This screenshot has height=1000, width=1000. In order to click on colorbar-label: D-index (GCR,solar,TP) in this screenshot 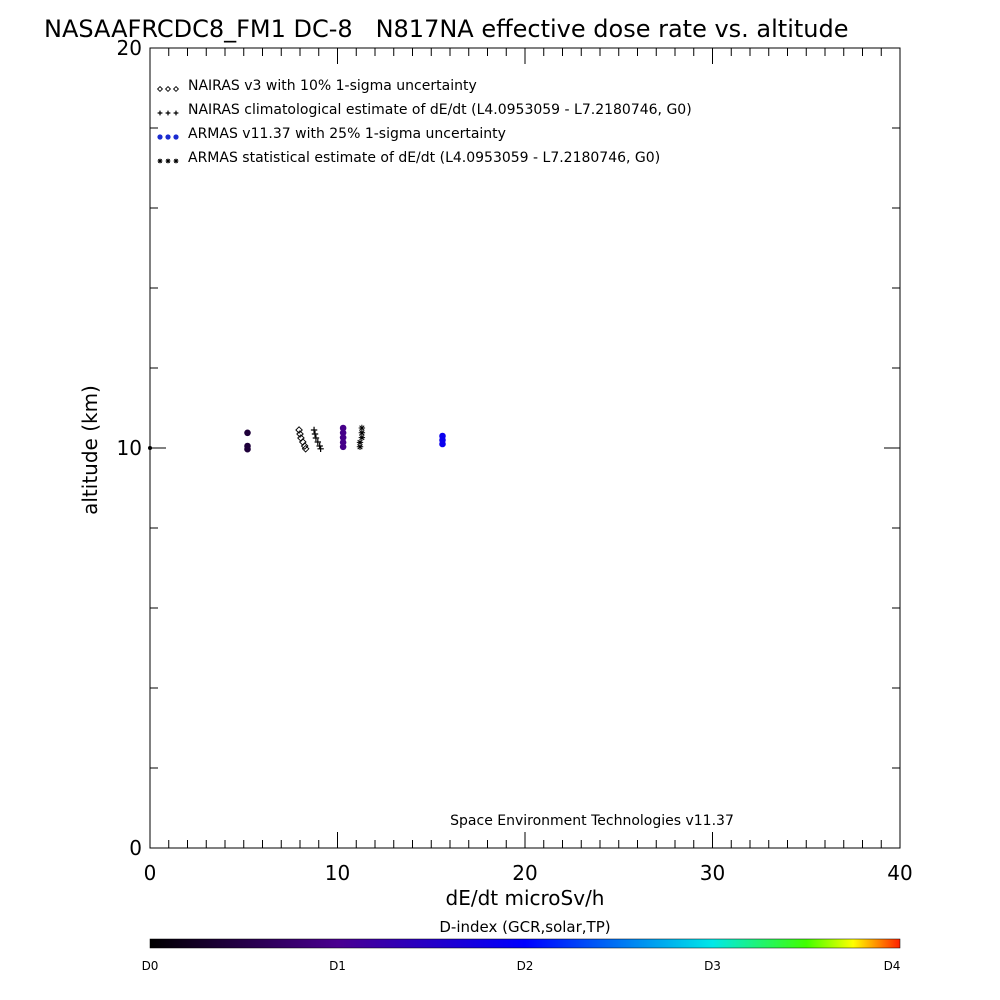, I will do `click(524, 927)`.